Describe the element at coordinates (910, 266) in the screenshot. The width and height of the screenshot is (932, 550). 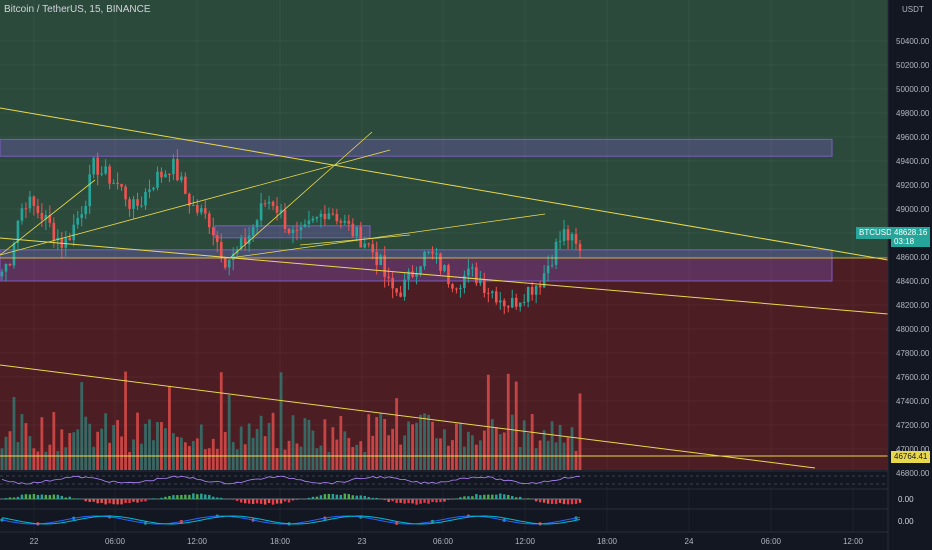
I see `price-axis-bg` at that location.